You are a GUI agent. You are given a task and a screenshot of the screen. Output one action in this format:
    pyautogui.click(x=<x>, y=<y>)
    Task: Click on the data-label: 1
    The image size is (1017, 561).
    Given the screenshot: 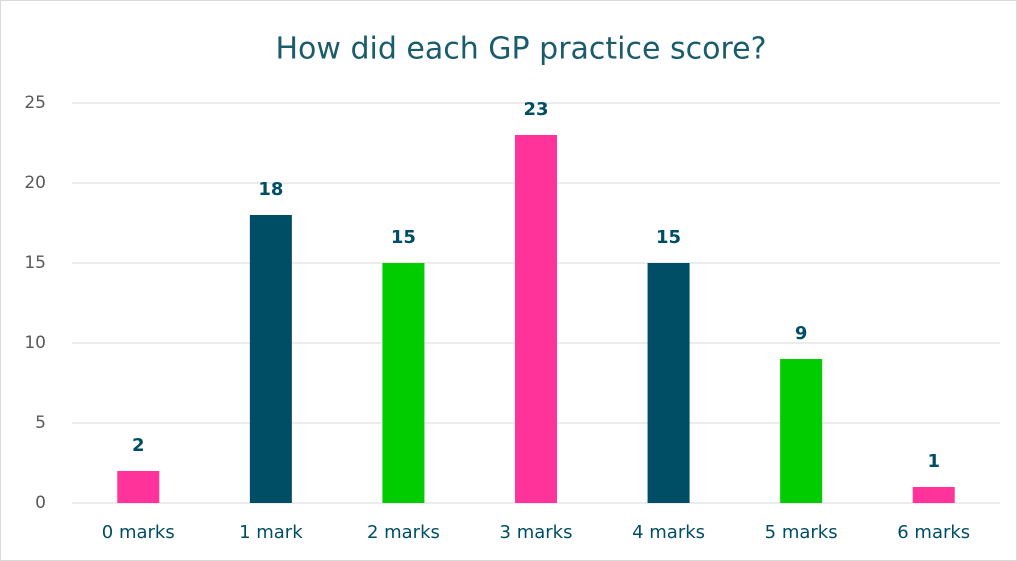 What is the action you would take?
    pyautogui.click(x=933, y=461)
    